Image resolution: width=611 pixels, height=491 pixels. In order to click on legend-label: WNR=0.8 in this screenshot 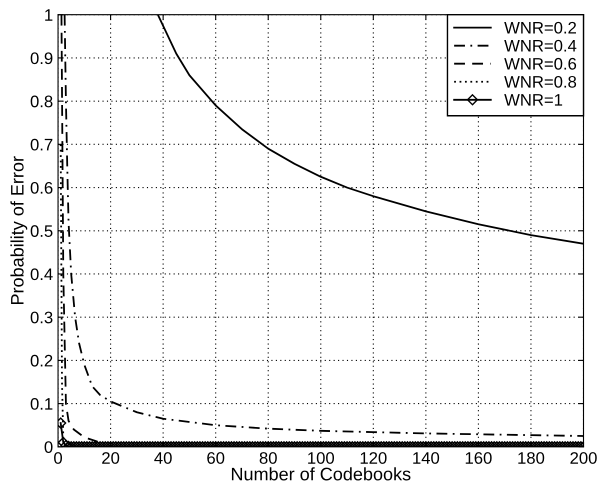, I will do `click(540, 82)`.